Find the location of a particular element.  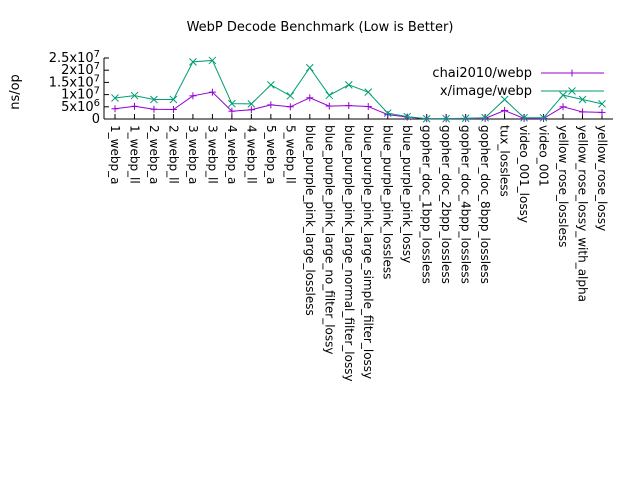

y-tick-label: 1x107 is located at coordinates (80, 94).